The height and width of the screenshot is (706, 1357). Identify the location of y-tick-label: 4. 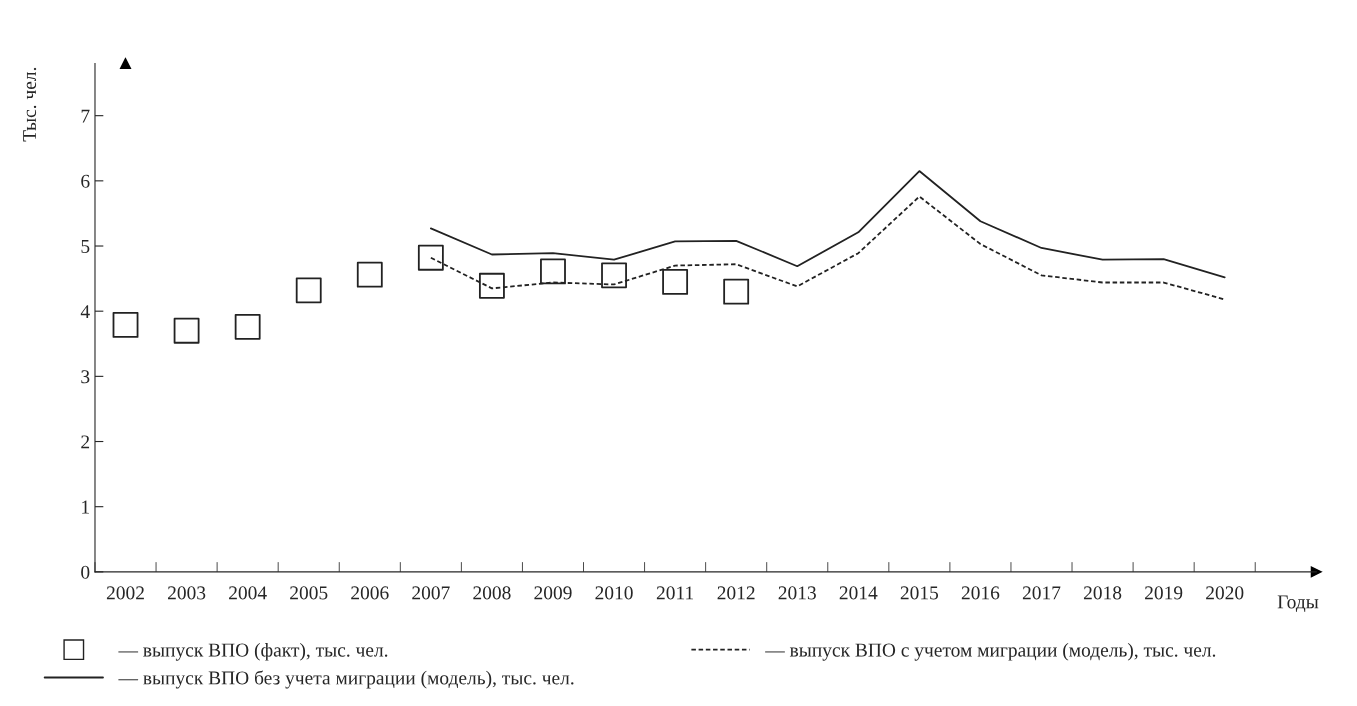
(85, 311).